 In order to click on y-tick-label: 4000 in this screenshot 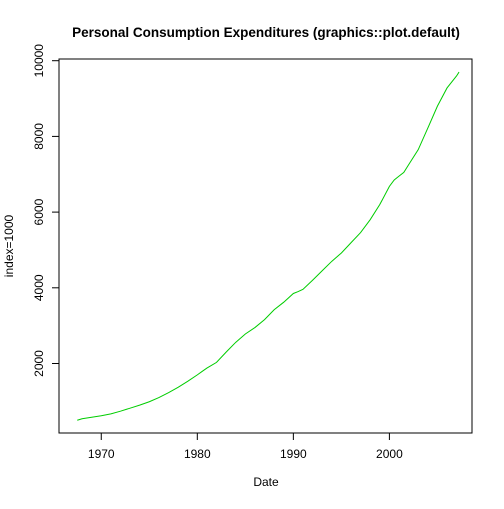, I will do `click(39, 287)`.